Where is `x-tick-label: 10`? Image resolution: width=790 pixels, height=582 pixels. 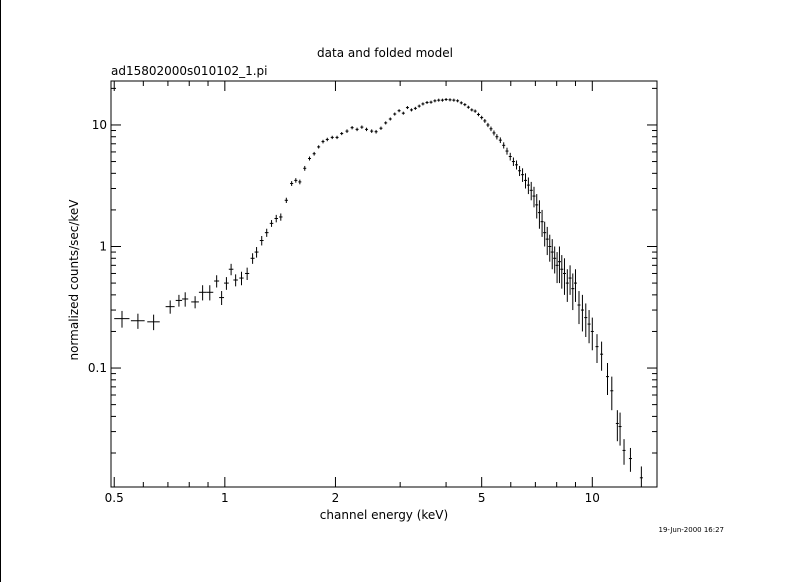
x-tick-label: 10 is located at coordinates (592, 498).